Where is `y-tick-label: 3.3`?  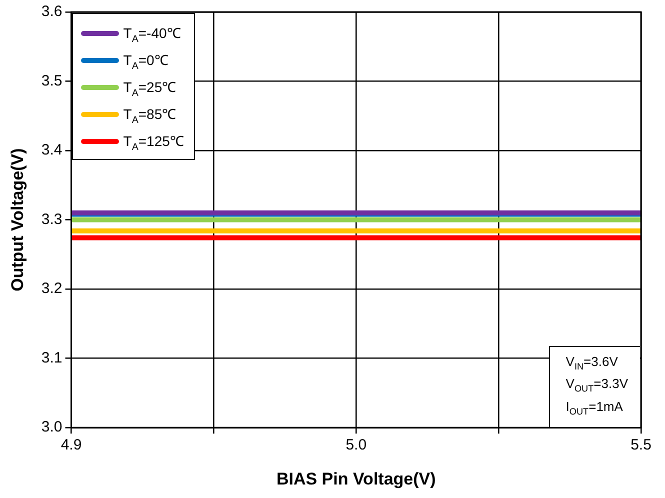
y-tick-label: 3.3 is located at coordinates (51, 219).